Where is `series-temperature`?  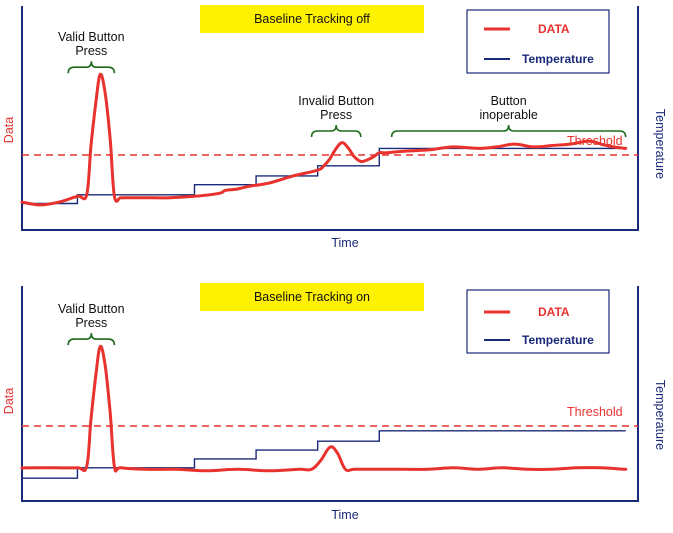
series-temperature is located at coordinates (324, 454).